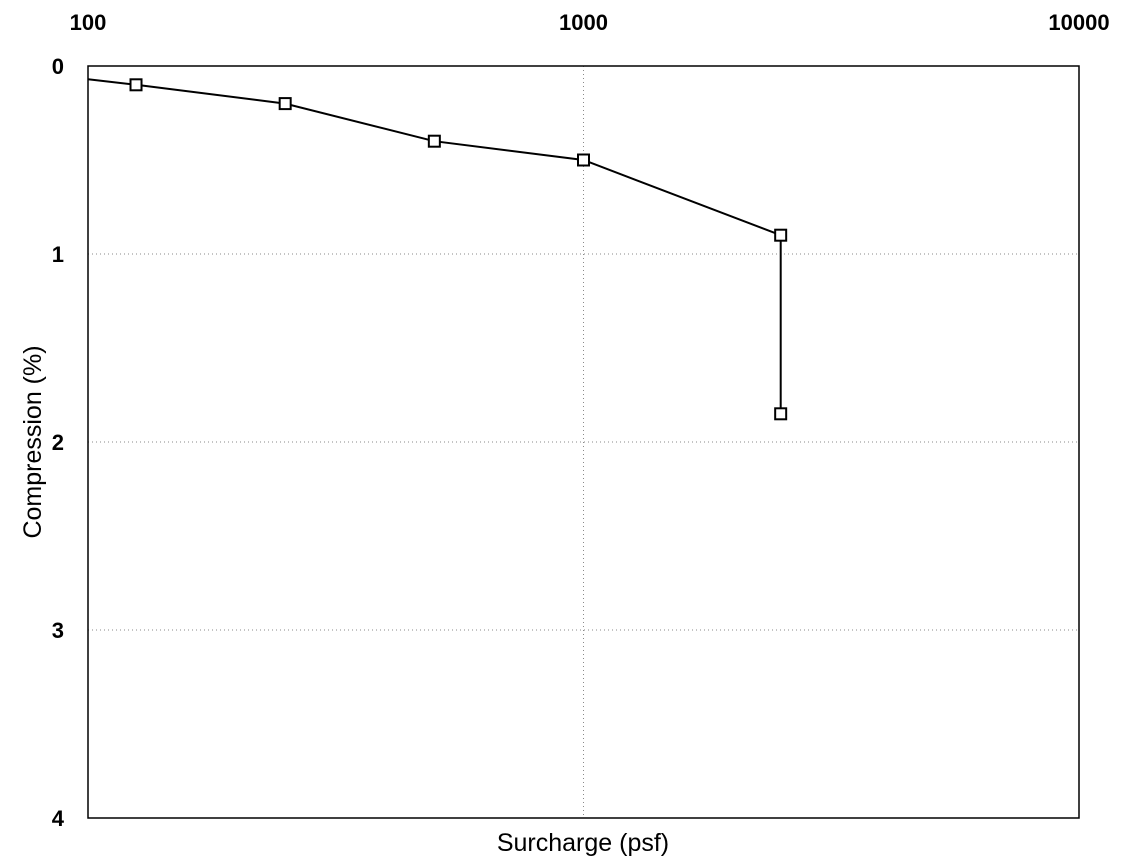 The width and height of the screenshot is (1126, 863). What do you see at coordinates (583, 843) in the screenshot?
I see `x-axis-label: Surcharge (psf)` at bounding box center [583, 843].